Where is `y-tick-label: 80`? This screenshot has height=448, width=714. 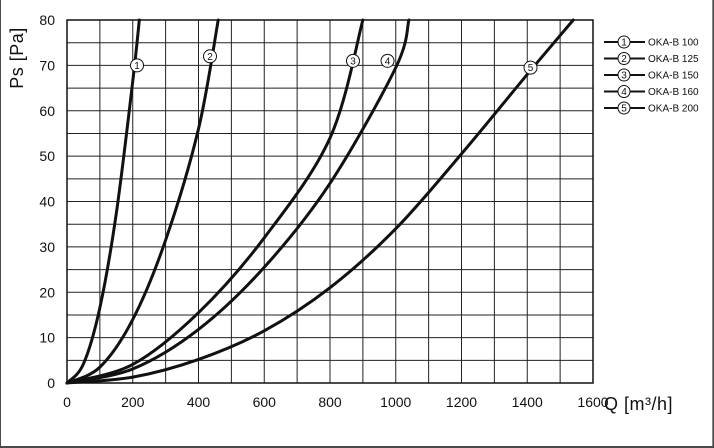 y-tick-label: 80 is located at coordinates (47, 20).